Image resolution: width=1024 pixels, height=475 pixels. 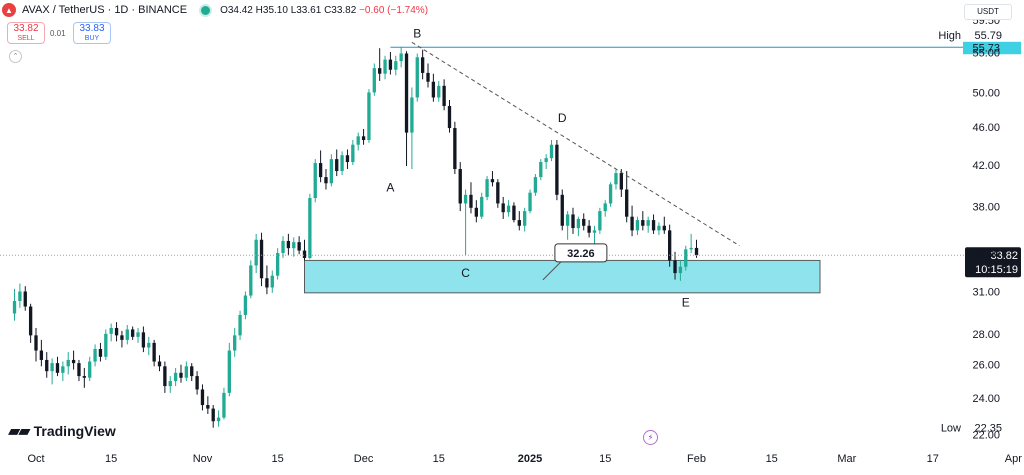 I want to click on currency-selector: USDT, so click(x=988, y=12).